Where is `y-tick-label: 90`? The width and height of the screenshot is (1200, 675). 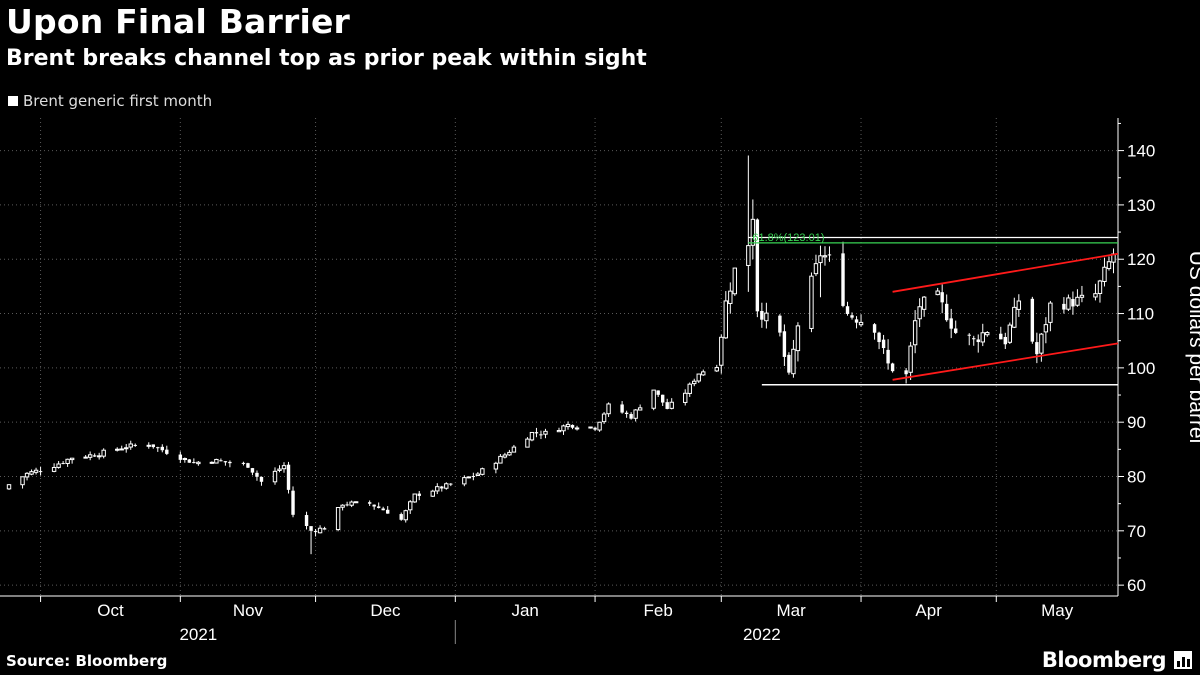
y-tick-label: 90 is located at coordinates (1136, 422).